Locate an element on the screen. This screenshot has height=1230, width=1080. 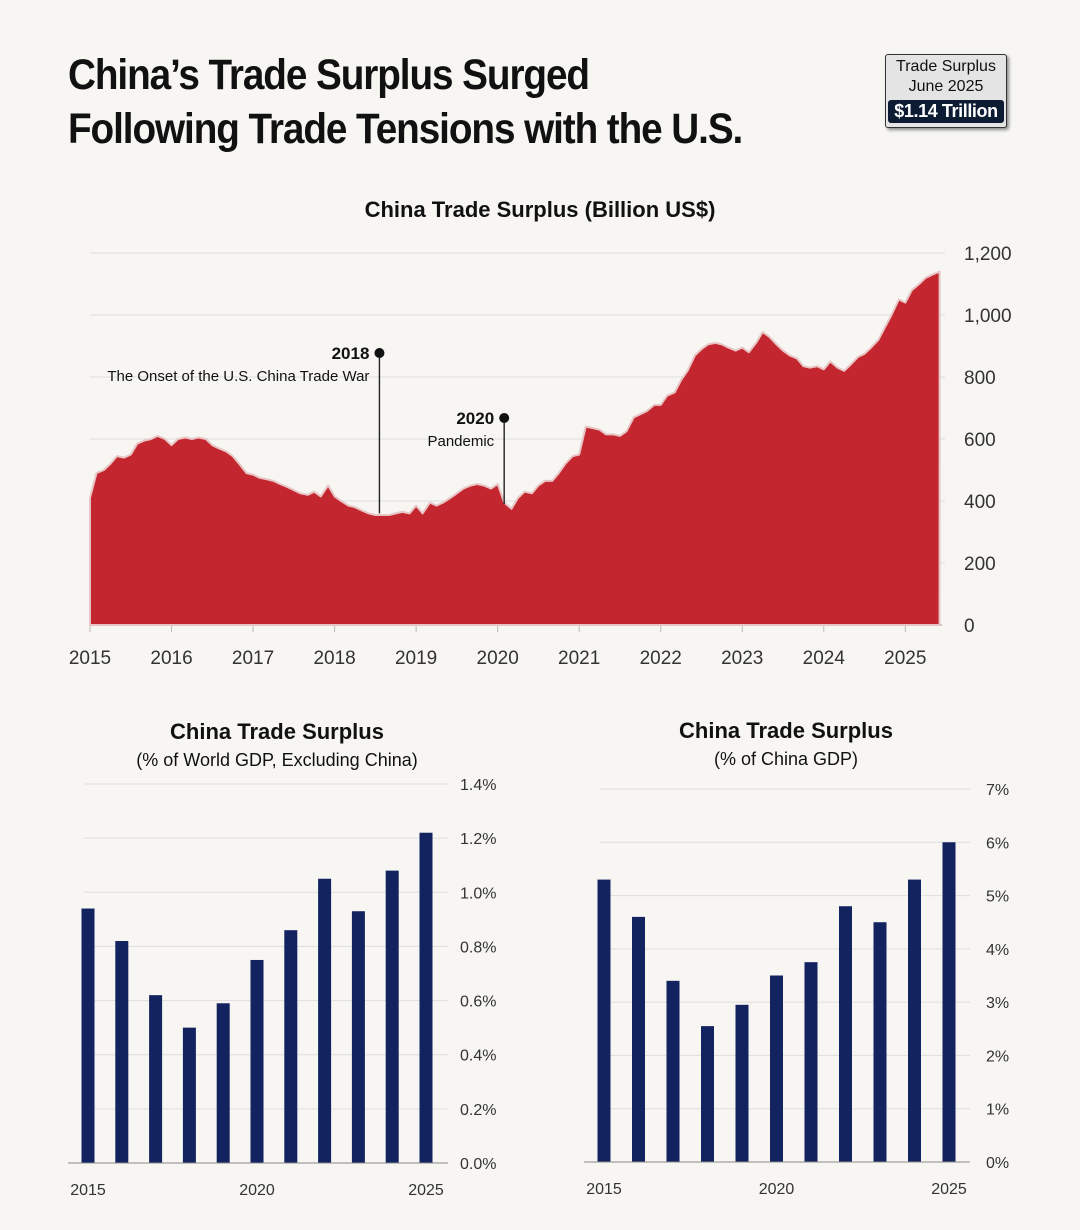
bar2-bar-2016 is located at coordinates (638, 1039).